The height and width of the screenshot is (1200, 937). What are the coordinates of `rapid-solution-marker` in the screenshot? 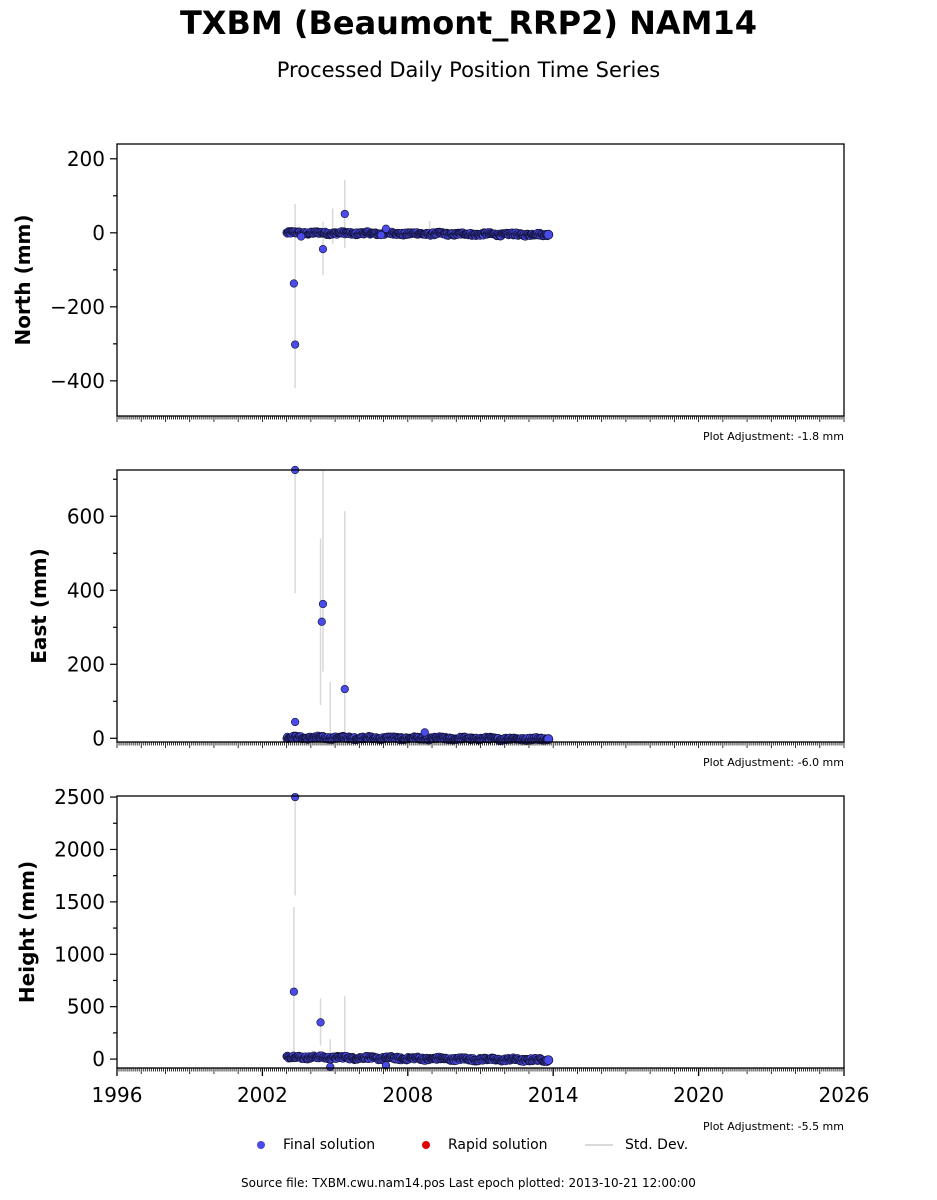 It's located at (426, 1145).